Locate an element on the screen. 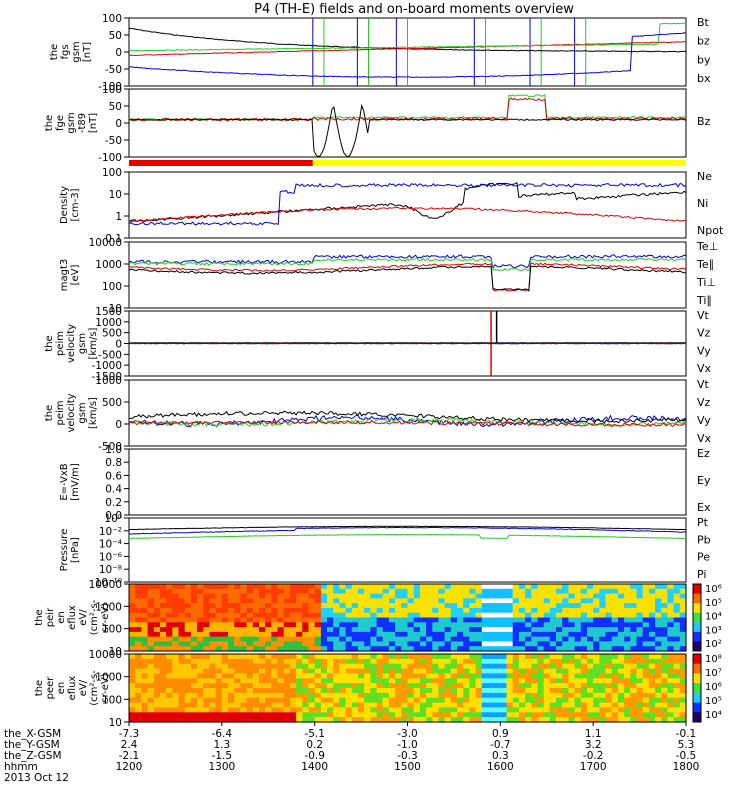  y-axis-label: eV/ is located at coordinates (83, 687).